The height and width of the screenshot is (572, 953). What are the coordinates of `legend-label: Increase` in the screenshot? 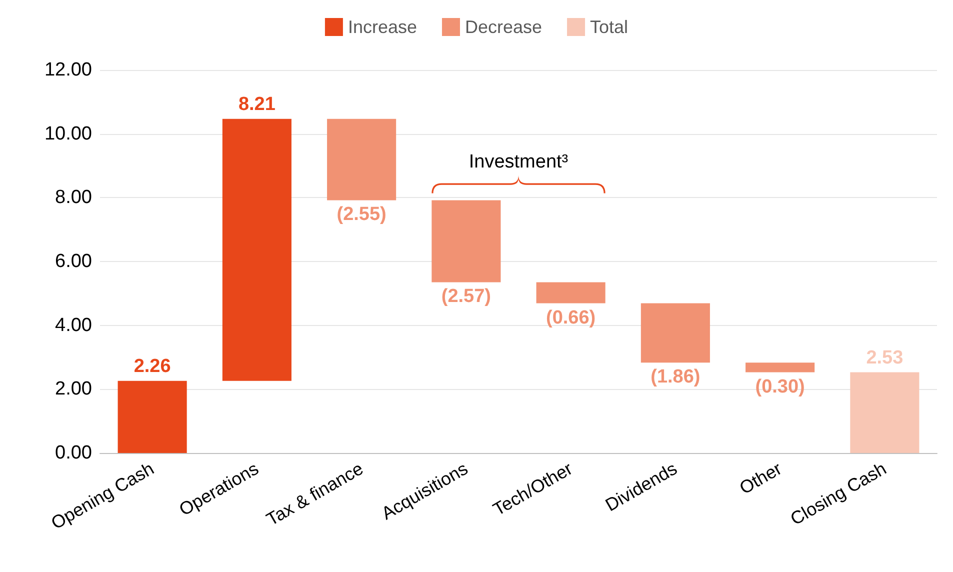 It's located at (382, 27).